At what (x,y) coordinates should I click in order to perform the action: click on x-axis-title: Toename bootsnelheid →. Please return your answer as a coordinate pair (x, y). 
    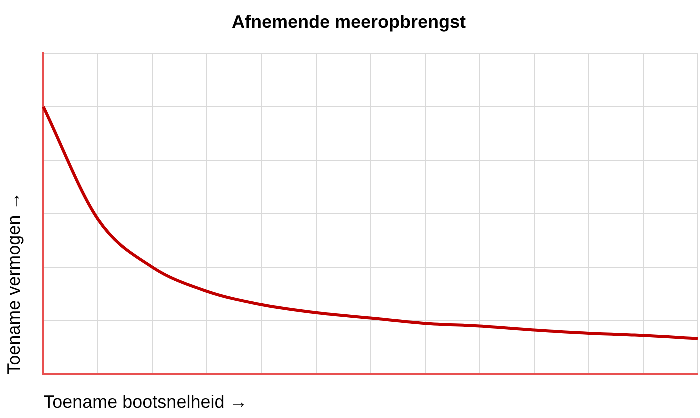
    Looking at the image, I should click on (146, 402).